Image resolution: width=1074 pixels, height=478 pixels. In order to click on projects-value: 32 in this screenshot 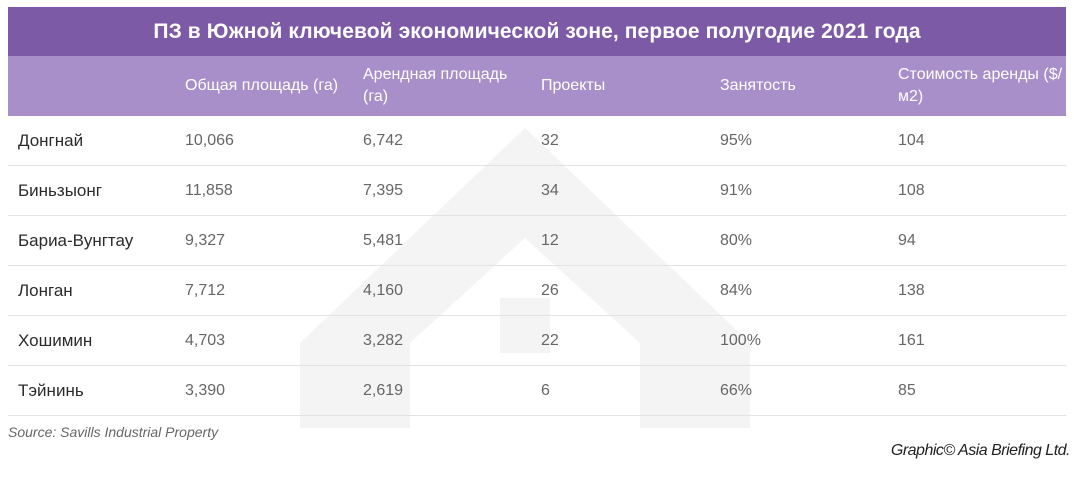, I will do `click(550, 140)`.